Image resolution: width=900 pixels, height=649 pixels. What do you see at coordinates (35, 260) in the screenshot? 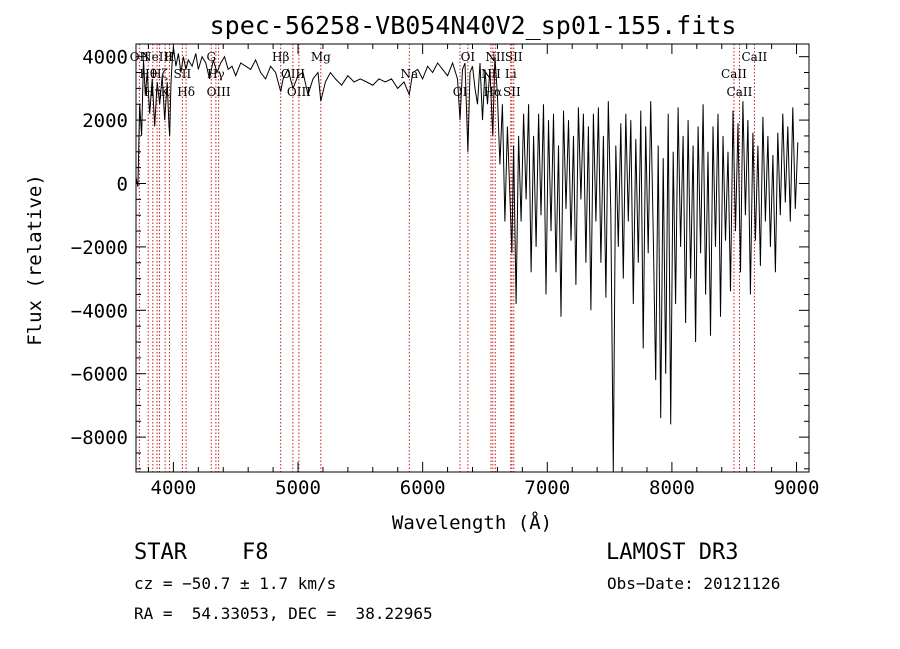
I see `y-axis-label: Flux (relative)` at bounding box center [35, 260].